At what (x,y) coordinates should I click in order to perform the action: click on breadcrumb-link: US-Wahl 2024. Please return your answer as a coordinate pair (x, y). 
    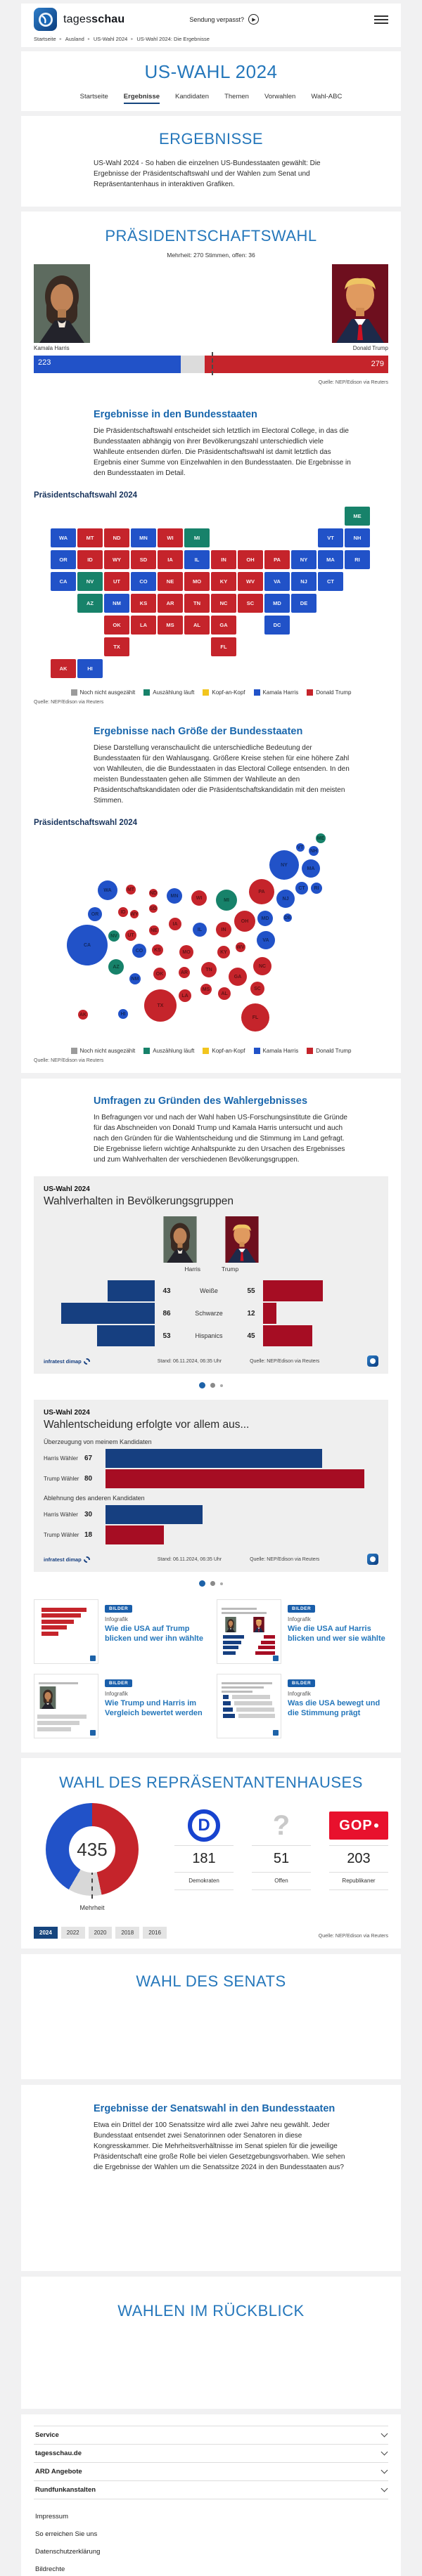
    Looking at the image, I should click on (110, 39).